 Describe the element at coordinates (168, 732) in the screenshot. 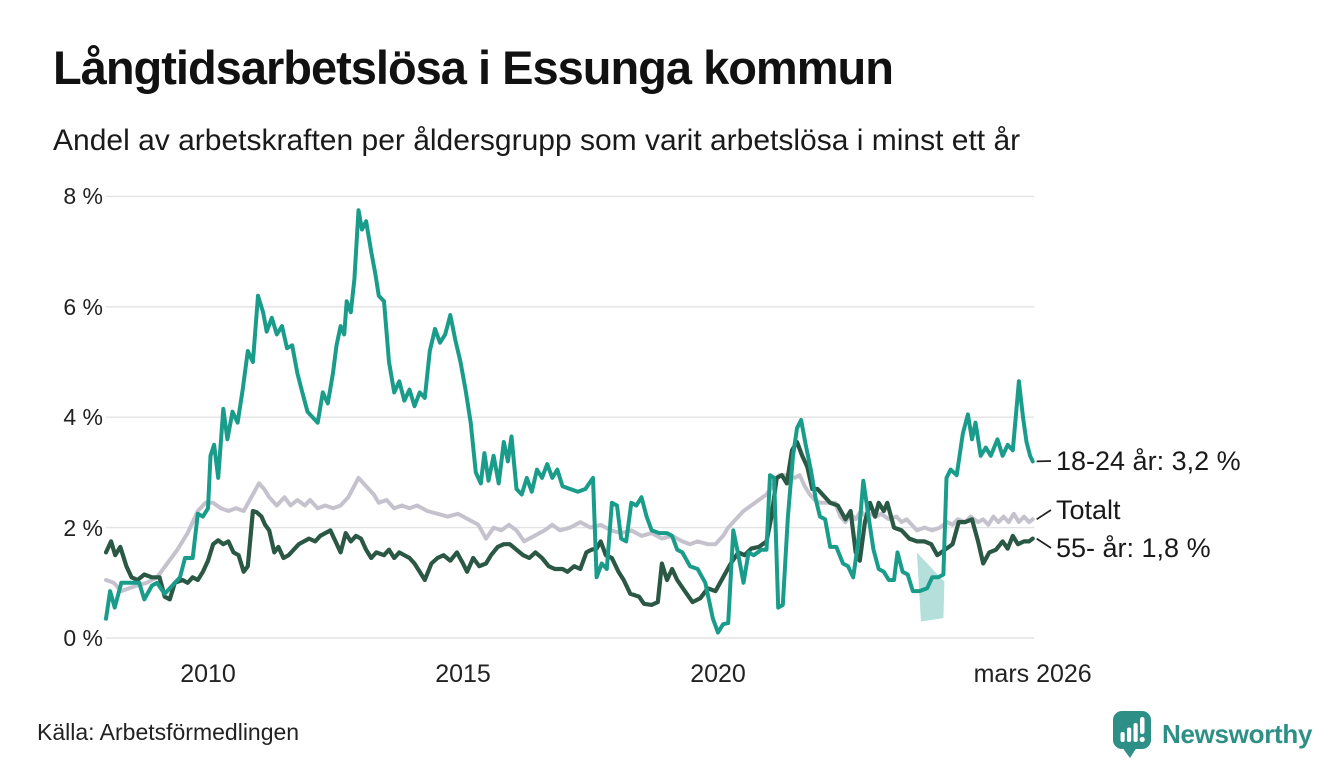

I see `source-note: Källa: Arbetsförmedlingen` at that location.